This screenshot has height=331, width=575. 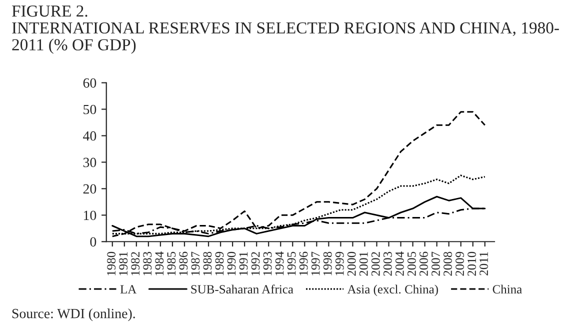 What do you see at coordinates (111, 264) in the screenshot?
I see `x-tick-label: 1980` at bounding box center [111, 264].